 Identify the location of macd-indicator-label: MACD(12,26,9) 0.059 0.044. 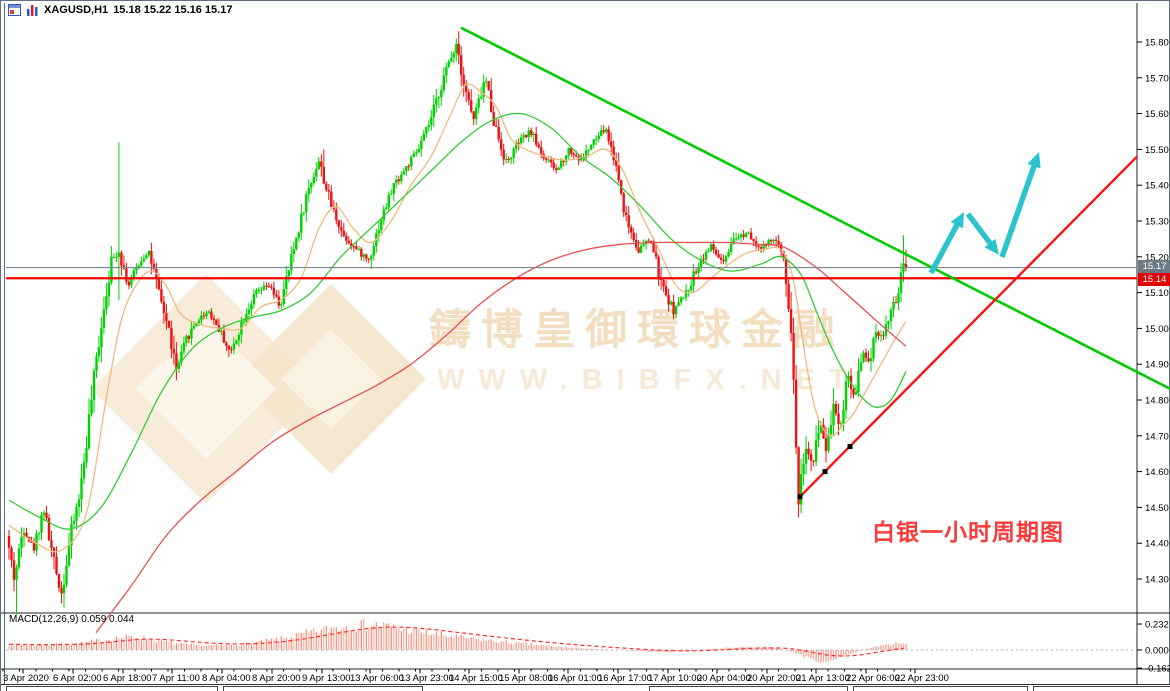
(72, 619).